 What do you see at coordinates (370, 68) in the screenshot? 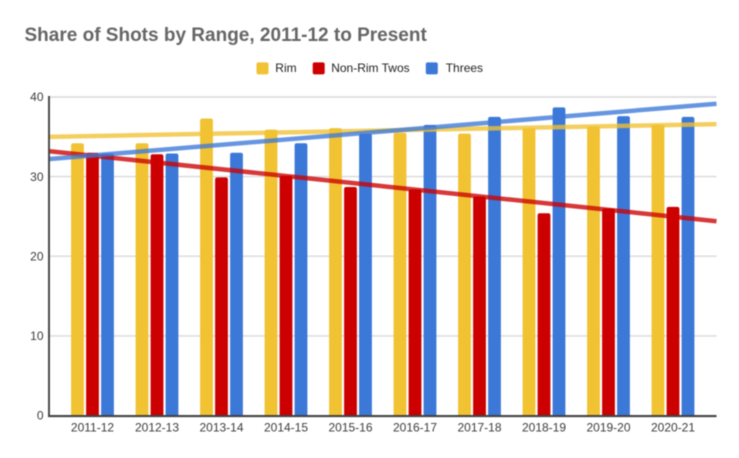
I see `svg-text: Non-Rim Twos` at bounding box center [370, 68].